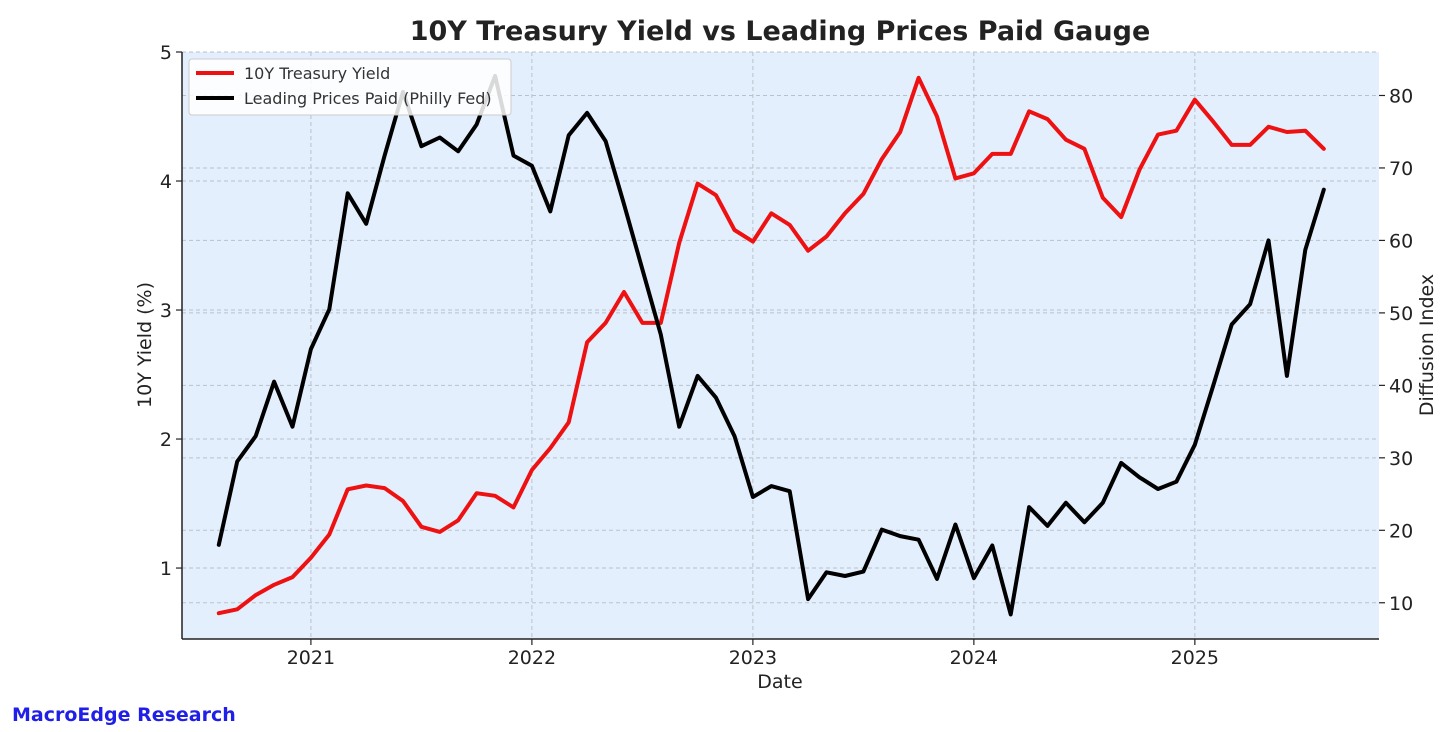  What do you see at coordinates (124, 715) in the screenshot?
I see `brand-label: MacroEdge Research` at bounding box center [124, 715].